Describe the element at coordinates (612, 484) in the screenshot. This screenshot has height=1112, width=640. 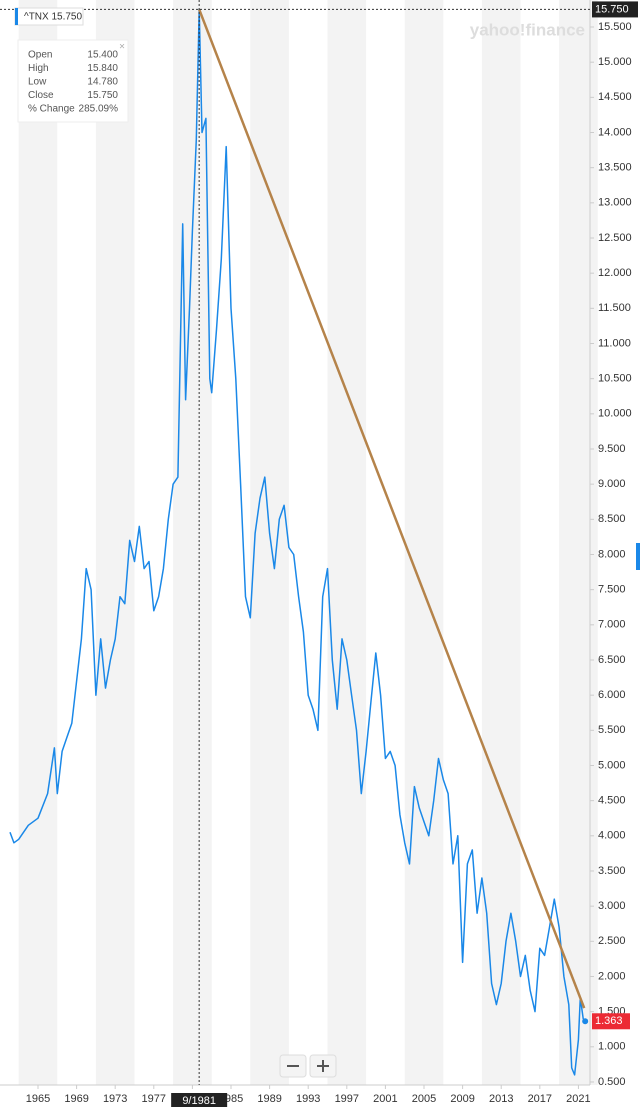
I see `y-tick-label: 9.000` at that location.